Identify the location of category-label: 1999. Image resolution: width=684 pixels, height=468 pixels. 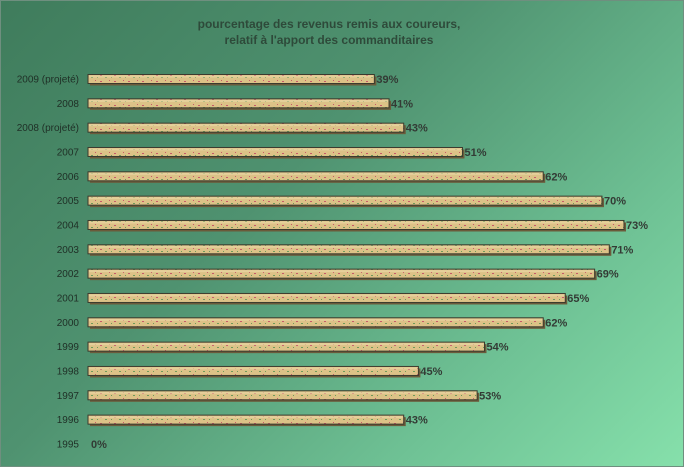
(68, 347).